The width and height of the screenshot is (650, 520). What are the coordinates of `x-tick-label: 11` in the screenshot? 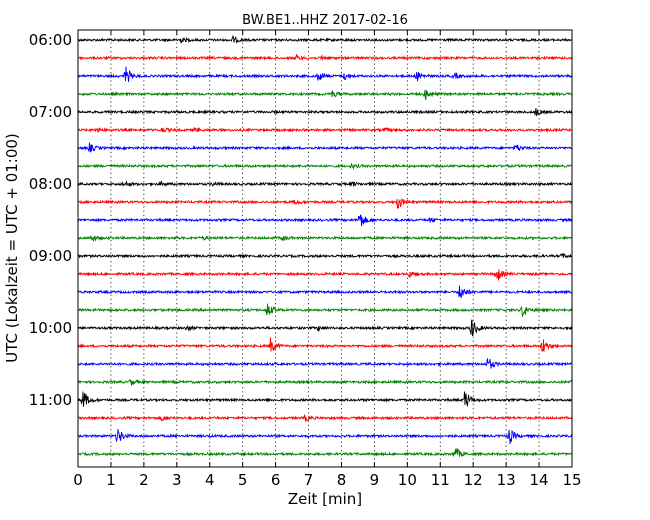 It's located at (440, 480).